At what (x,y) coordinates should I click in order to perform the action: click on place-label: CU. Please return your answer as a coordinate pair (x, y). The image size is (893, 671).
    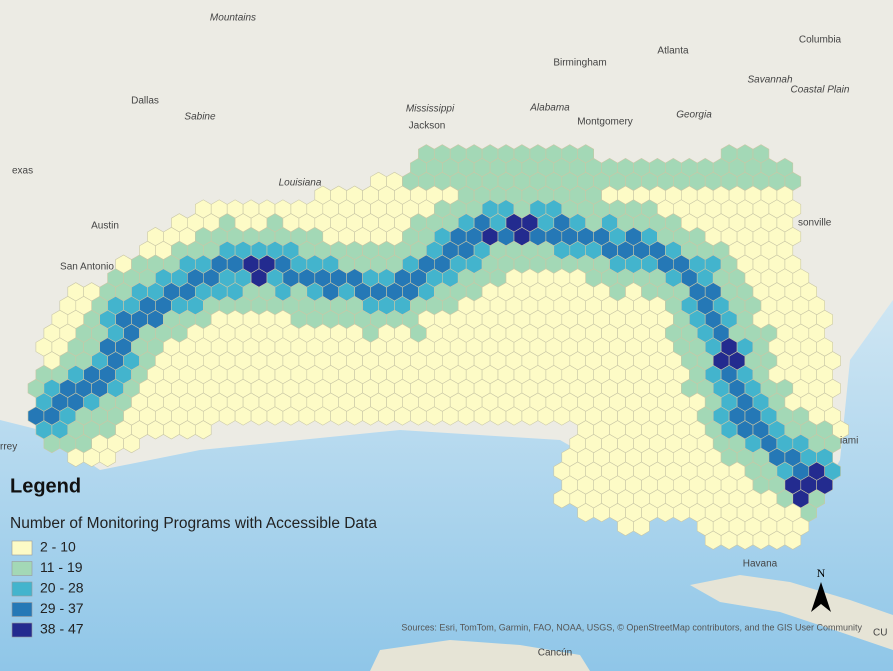
    Looking at the image, I should click on (880, 633).